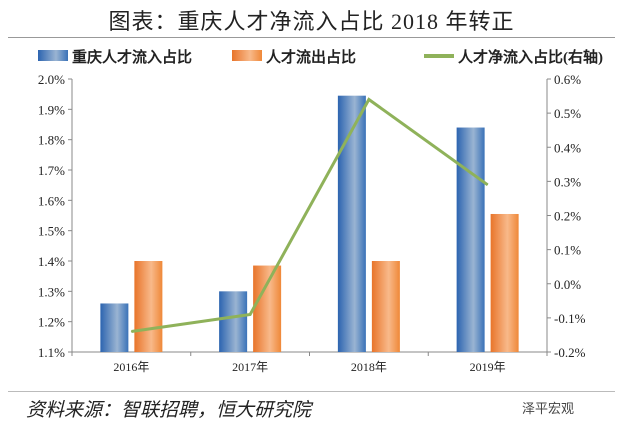  Describe the element at coordinates (369, 367) in the screenshot. I see `x-tick-label: 2018年` at that location.